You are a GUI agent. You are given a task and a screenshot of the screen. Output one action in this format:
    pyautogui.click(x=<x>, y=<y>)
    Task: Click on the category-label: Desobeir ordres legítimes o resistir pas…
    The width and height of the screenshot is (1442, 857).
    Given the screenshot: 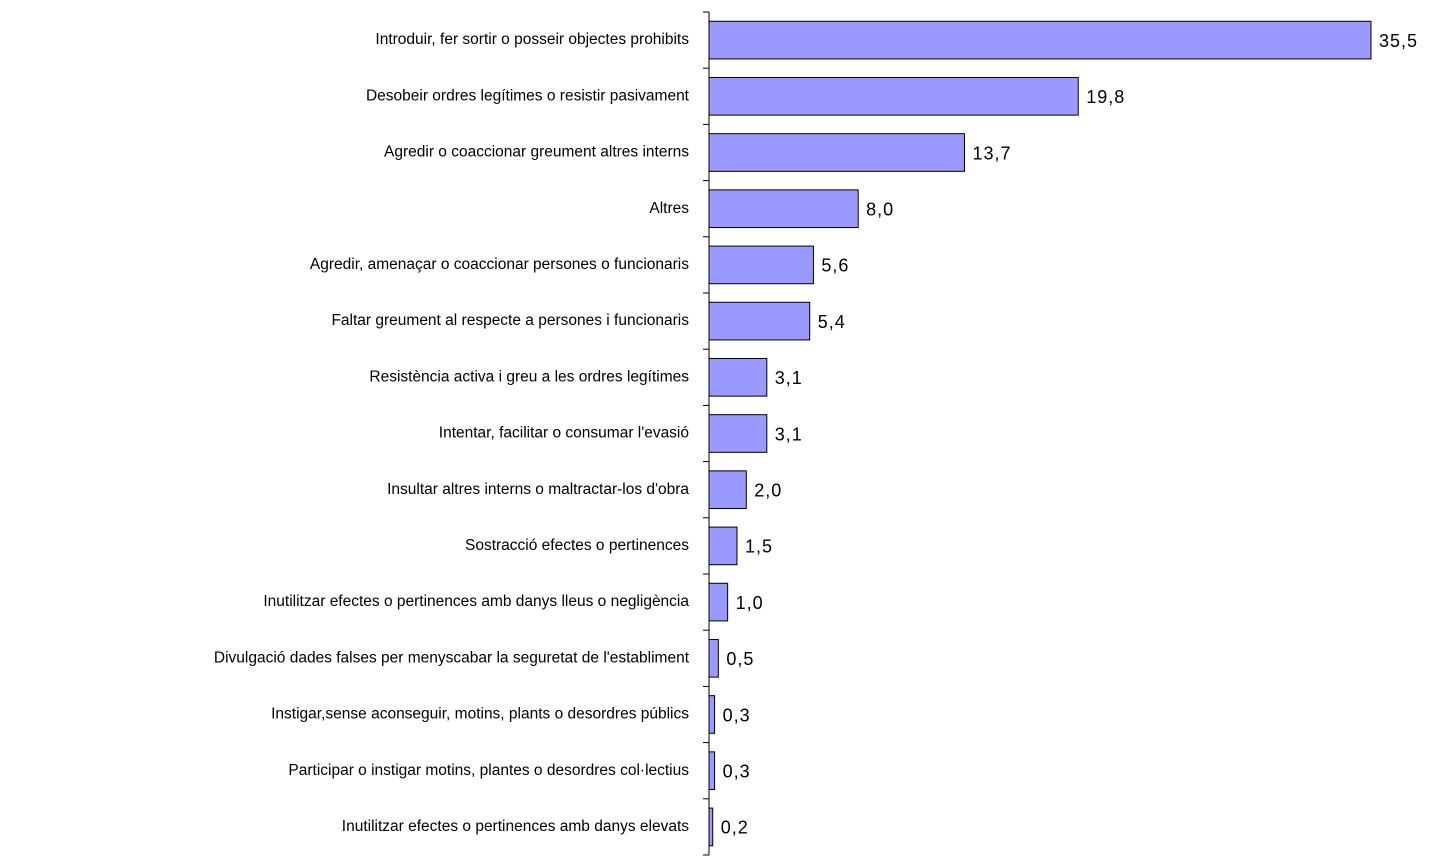 What is the action you would take?
    pyautogui.click(x=528, y=95)
    